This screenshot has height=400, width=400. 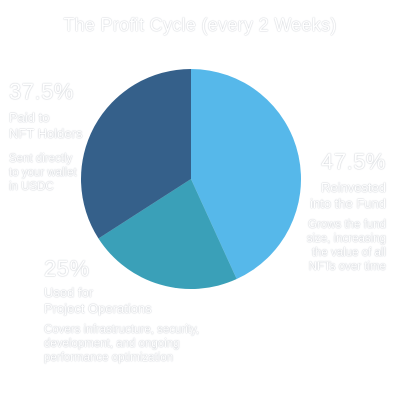 I want to click on slice-description-line: Grows the fund, so click(x=347, y=225).